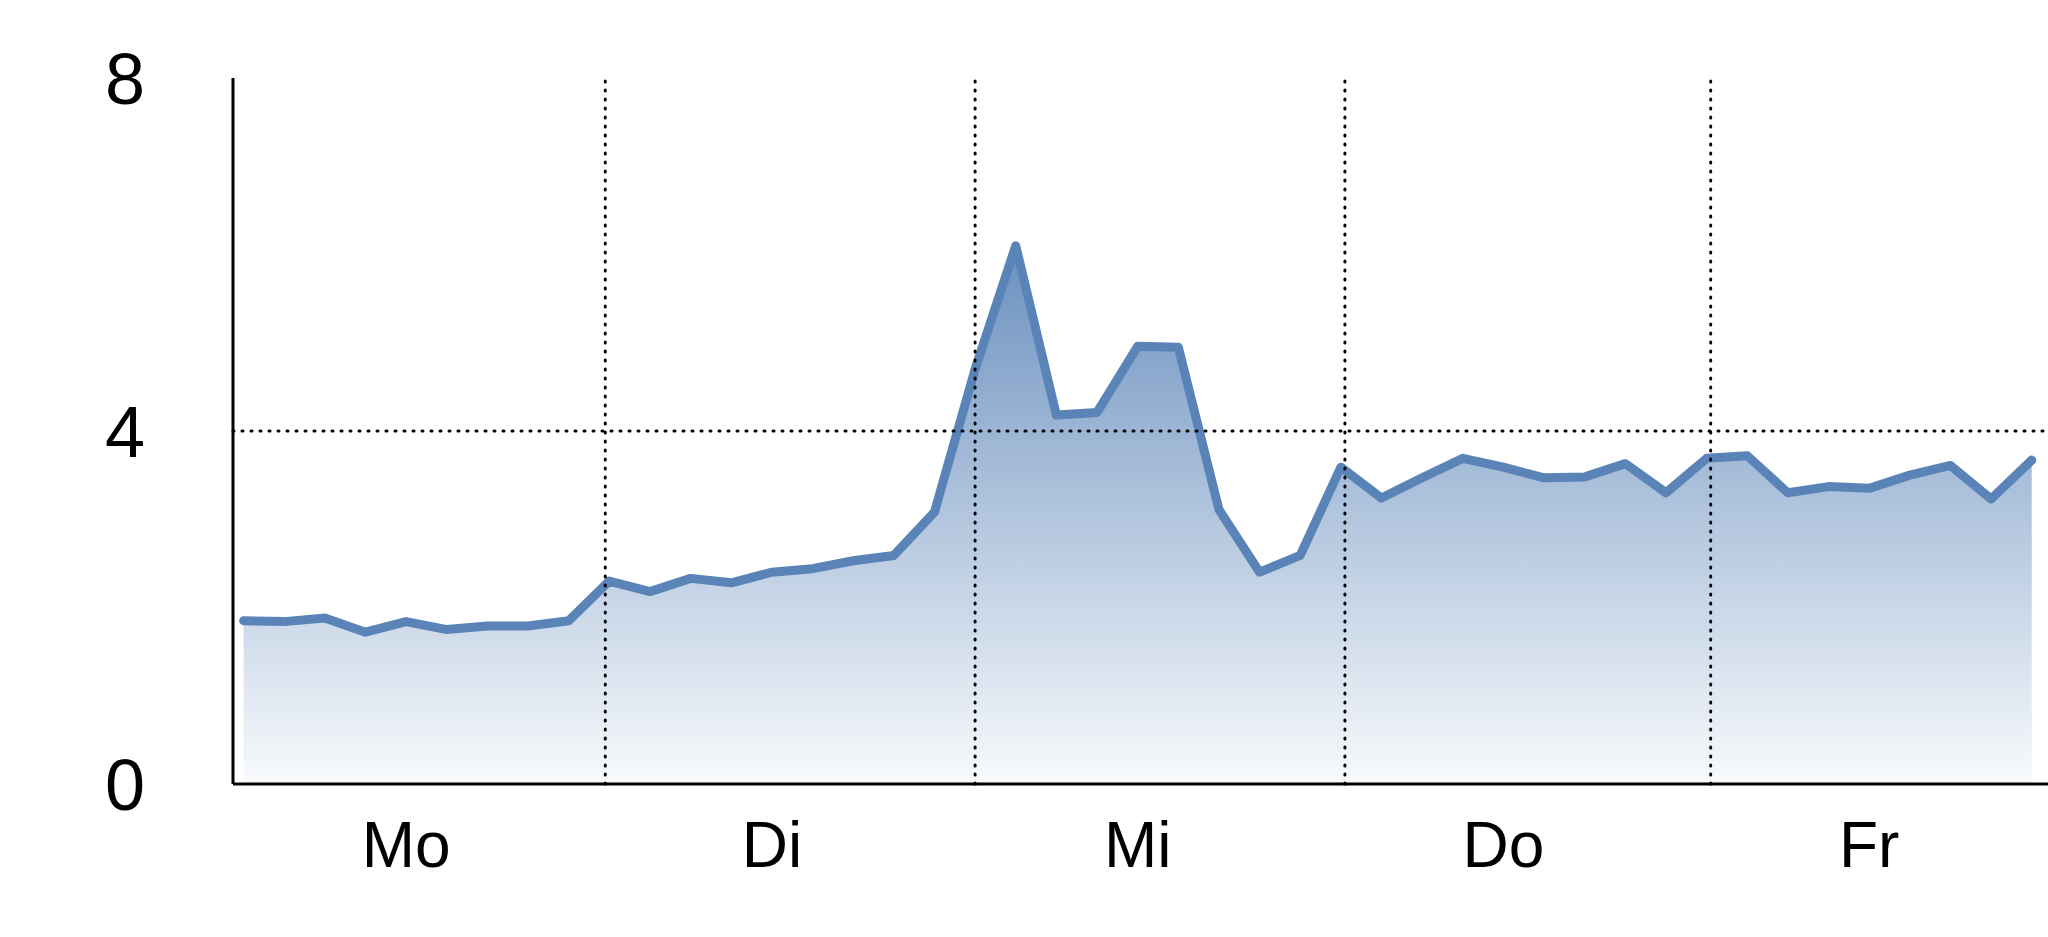  I want to click on x-tick-label: Mo, so click(406, 845).